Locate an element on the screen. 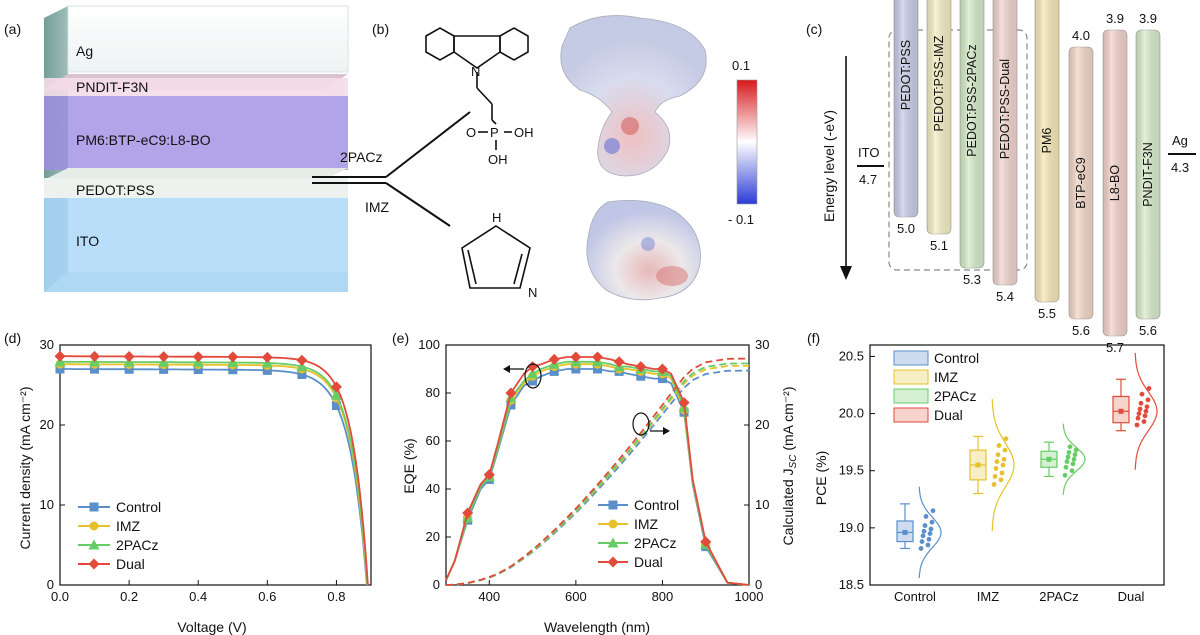 The height and width of the screenshot is (635, 1200). pce-mean is located at coordinates (1049, 459).